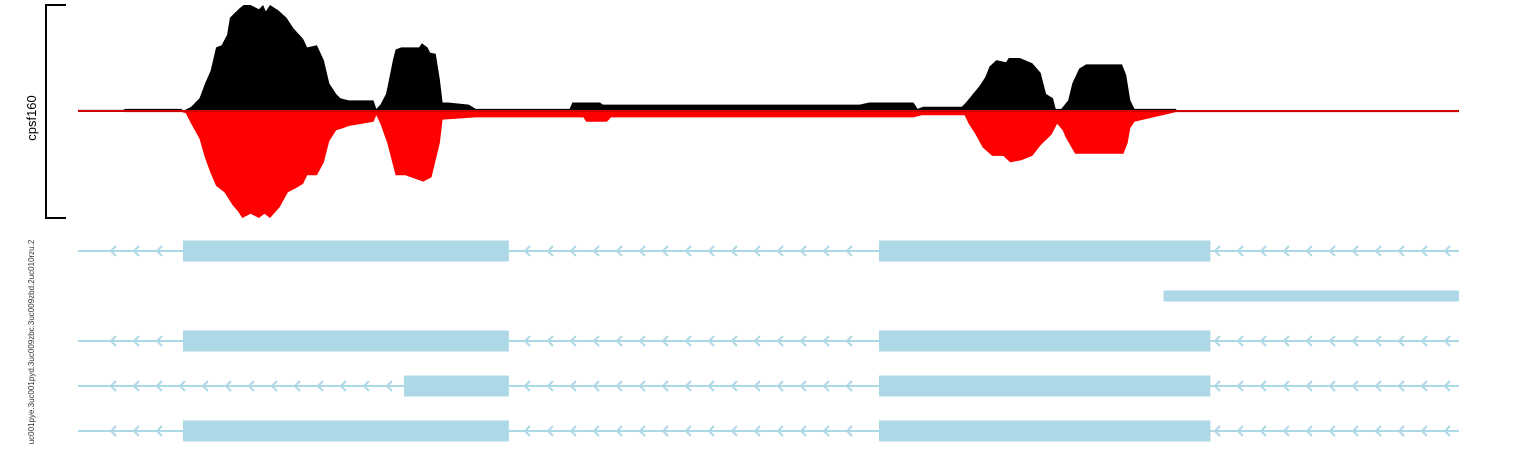 This screenshot has width=1536, height=460. Describe the element at coordinates (55, 111) in the screenshot. I see `y-scale-bracket` at that location.